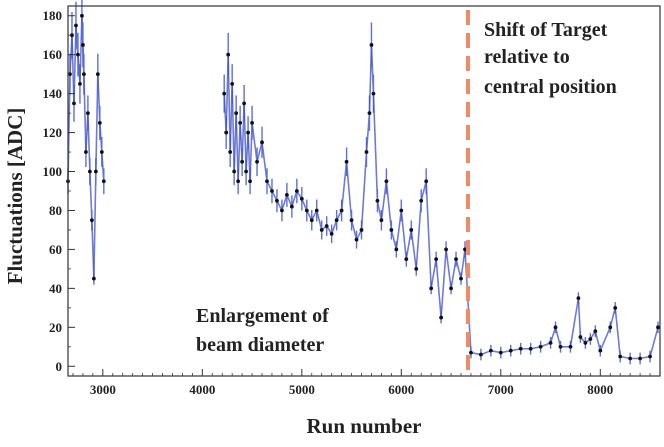 The image size is (664, 447). What do you see at coordinates (55, 288) in the screenshot?
I see `y-tick-label: 40` at bounding box center [55, 288].